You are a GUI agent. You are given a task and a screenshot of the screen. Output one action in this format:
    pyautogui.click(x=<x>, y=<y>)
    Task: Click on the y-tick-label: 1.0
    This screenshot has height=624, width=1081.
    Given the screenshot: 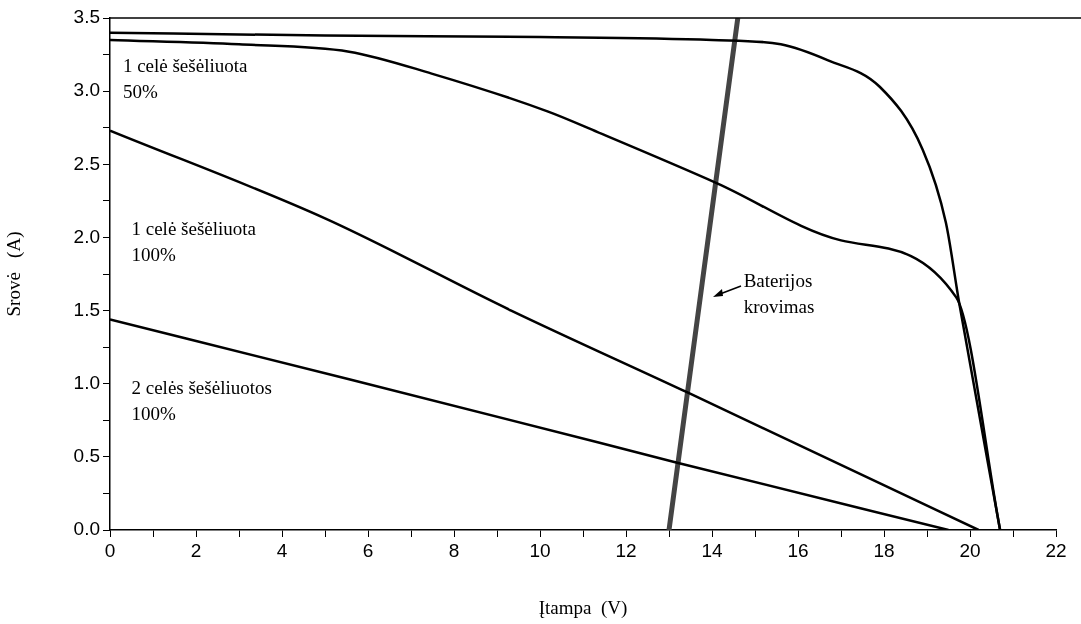 What is the action you would take?
    pyautogui.click(x=86, y=382)
    